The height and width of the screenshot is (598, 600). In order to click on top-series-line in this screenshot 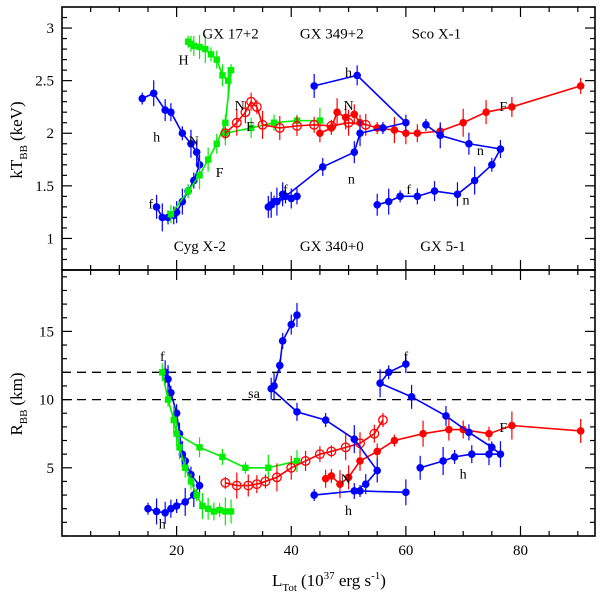, I will do `click(337, 141)`.